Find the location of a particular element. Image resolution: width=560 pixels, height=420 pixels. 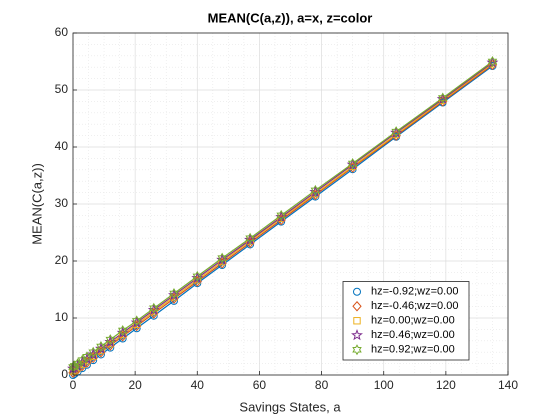

y-tick-label: 50 is located at coordinates (62, 89).